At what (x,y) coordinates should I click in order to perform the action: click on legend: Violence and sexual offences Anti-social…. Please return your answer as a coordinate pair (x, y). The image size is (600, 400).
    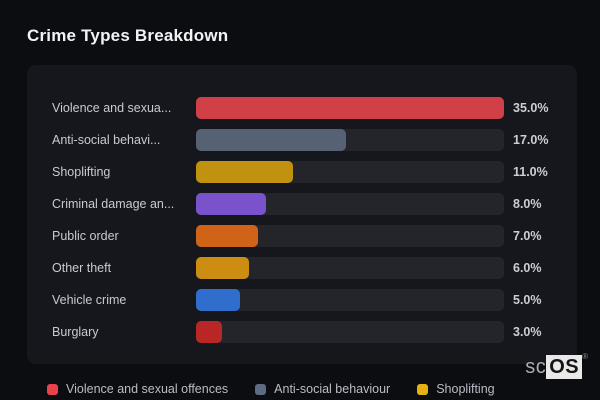
    Looking at the image, I should click on (271, 389).